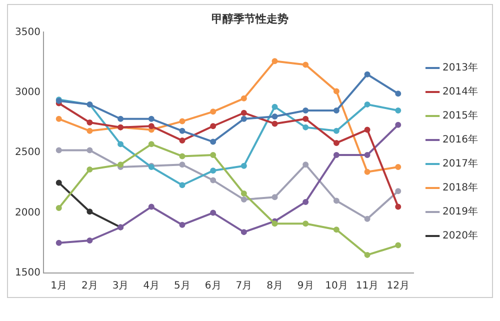 Image resolution: width=500 pixels, height=321 pixels. I want to click on legend-label: 2019年, so click(460, 212).